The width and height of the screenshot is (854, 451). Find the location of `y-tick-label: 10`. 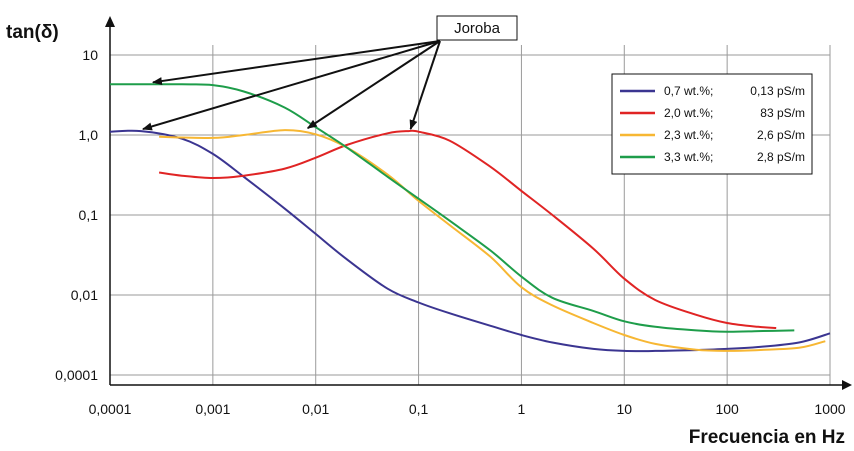

y-tick-label: 10 is located at coordinates (90, 55).